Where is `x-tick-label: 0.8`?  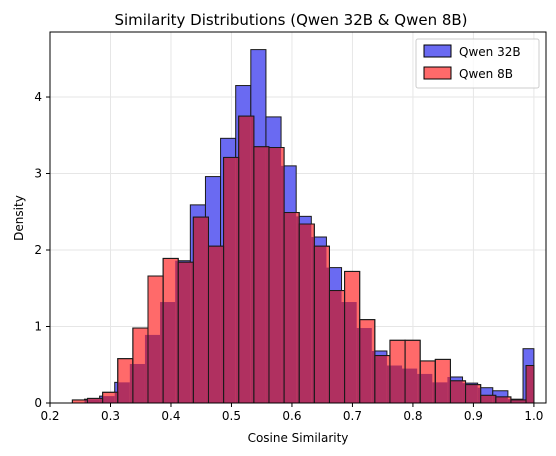 x-tick-label: 0.8 is located at coordinates (412, 416).